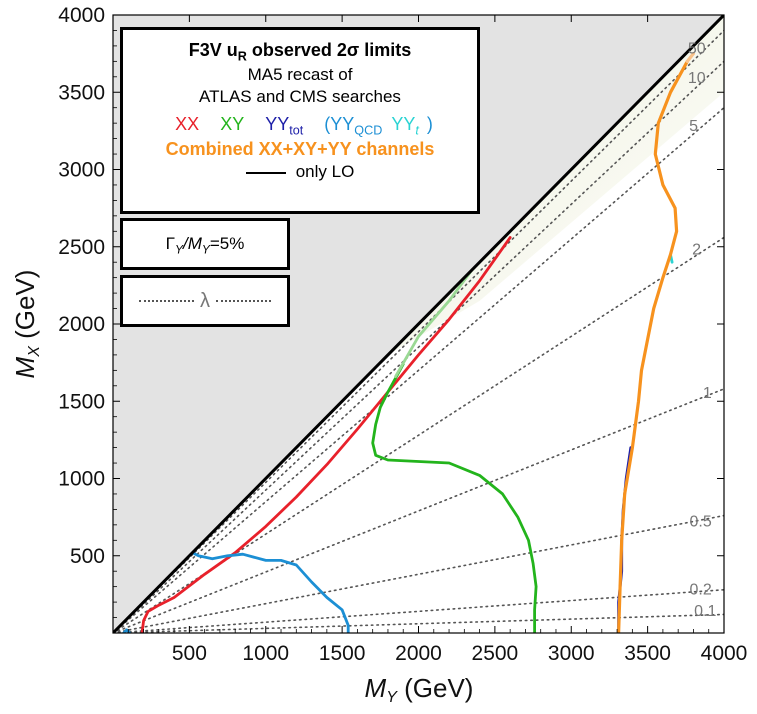 This screenshot has height=714, width=757. Describe the element at coordinates (690, 57) in the screenshot. I see `series-line-combined-faded-top-` at that location.